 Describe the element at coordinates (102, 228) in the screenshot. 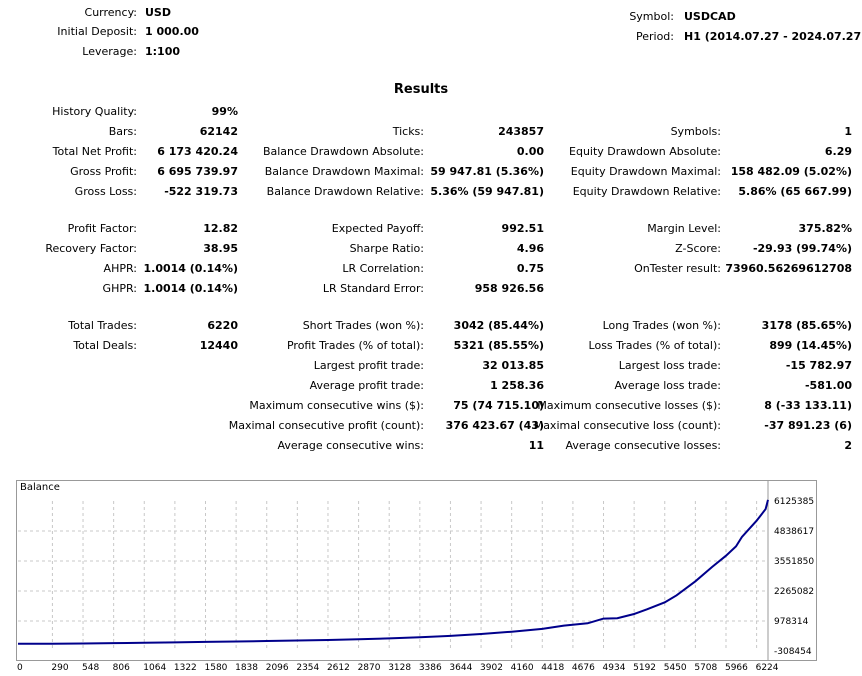

I see `stat-label: Profit Factor:` at that location.